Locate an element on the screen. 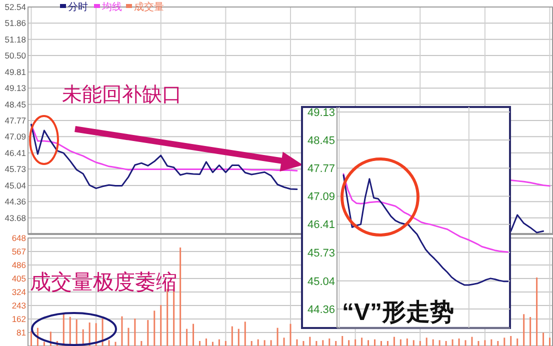 Image resolution: width=553 pixels, height=346 pixels. y-tick-label: 324 is located at coordinates (19, 291).